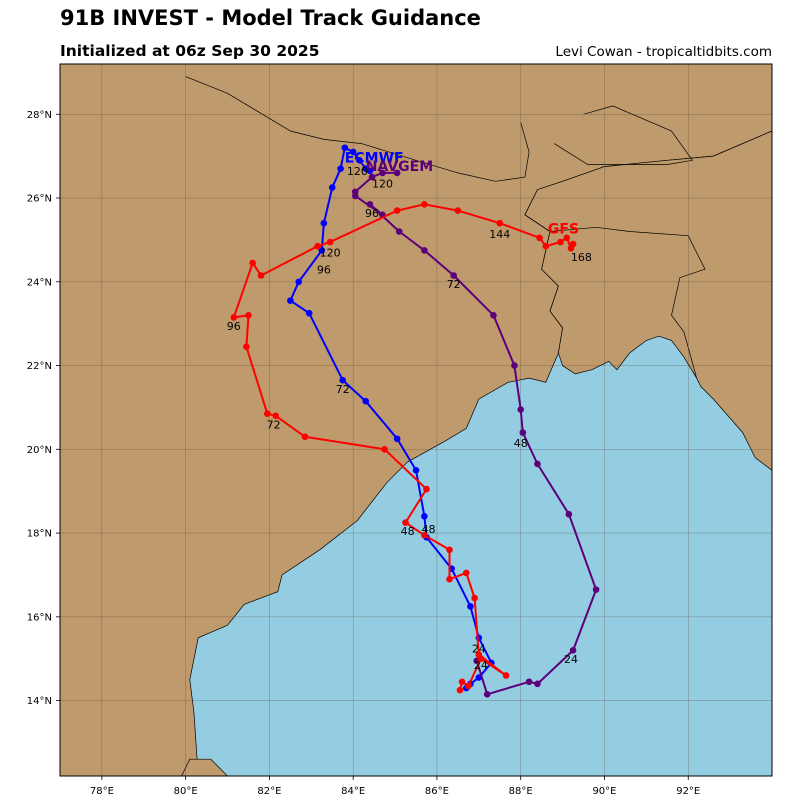 This screenshot has height=800, width=800. Describe the element at coordinates (269, 791) in the screenshot. I see `lon-tick-label: 82°E` at that location.